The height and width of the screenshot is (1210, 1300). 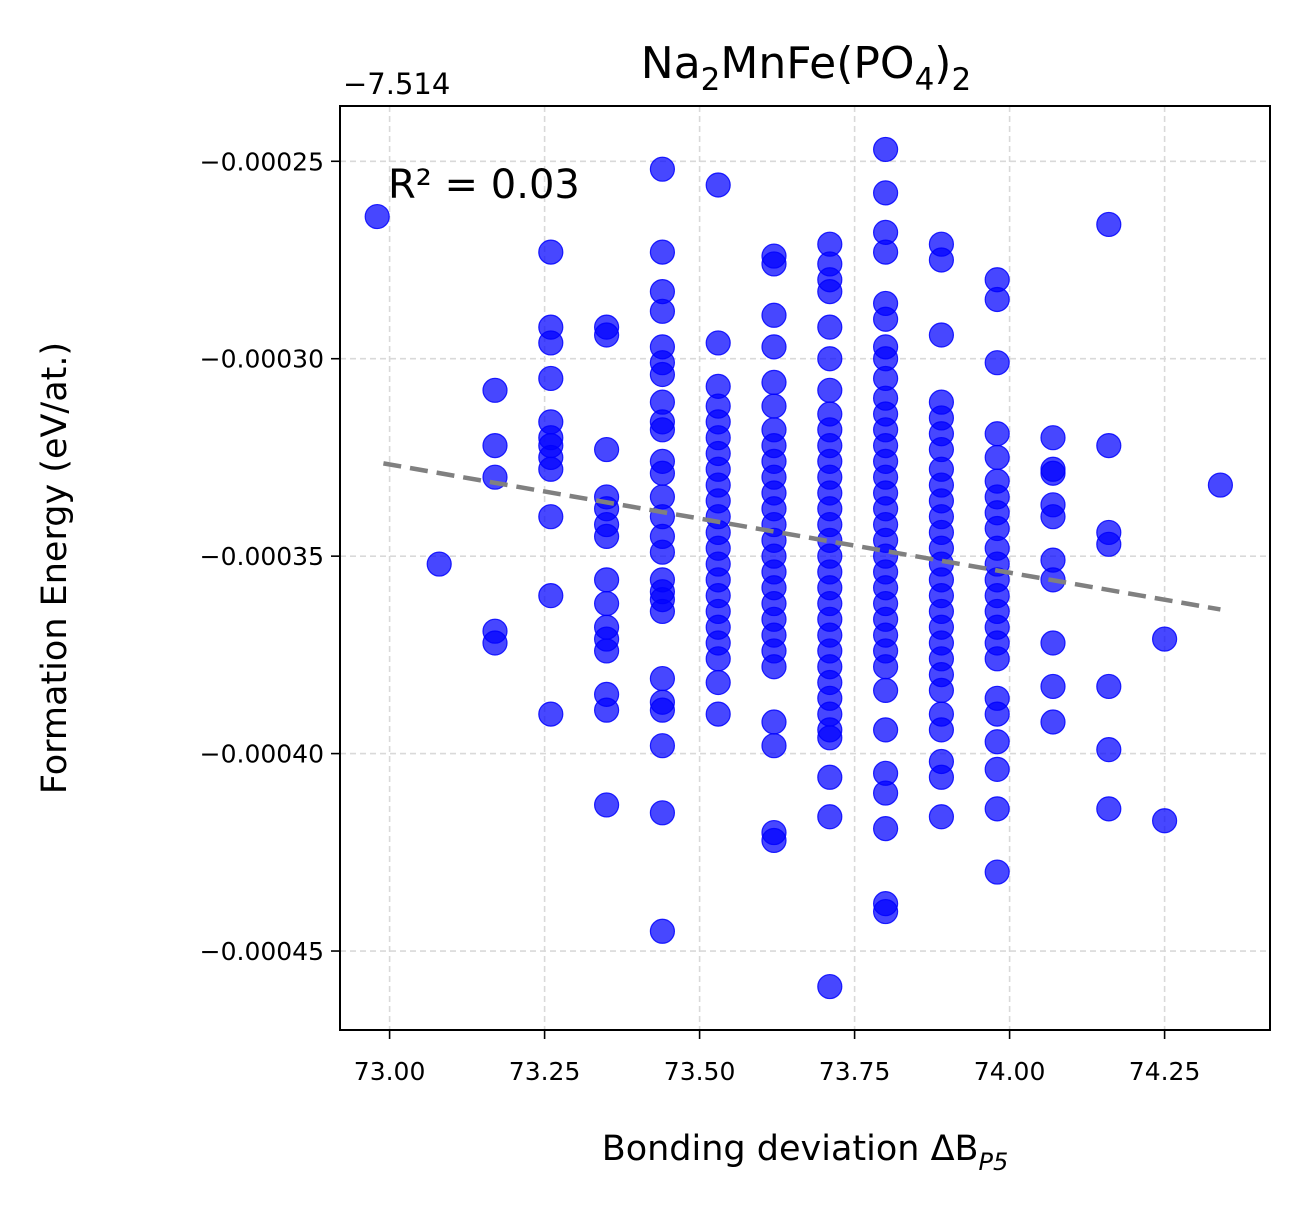 What do you see at coordinates (817, 63) in the screenshot?
I see `title-mid: MnFe(PO` at bounding box center [817, 63].